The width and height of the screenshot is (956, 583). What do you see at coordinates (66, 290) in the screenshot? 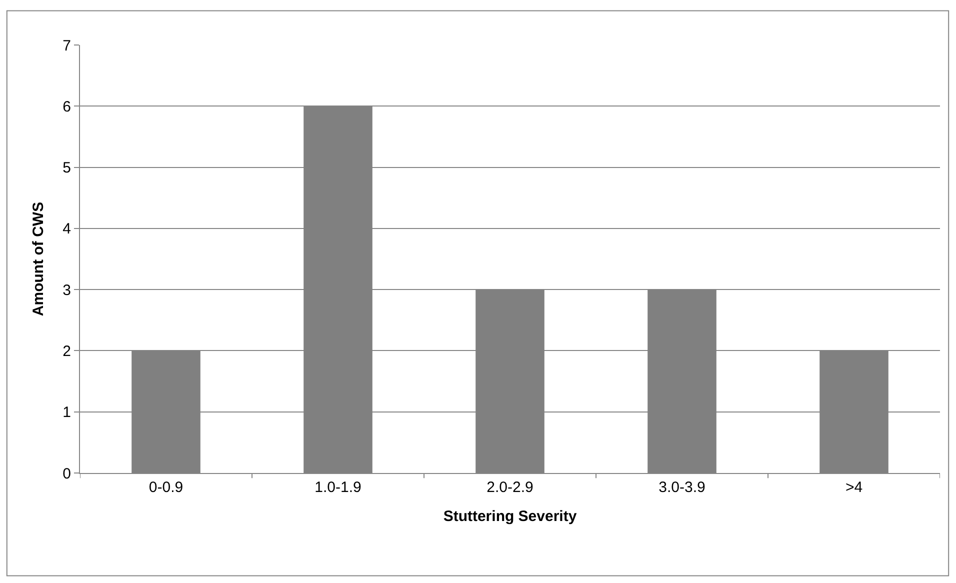
I see `y-tick-label: 3` at bounding box center [66, 290].